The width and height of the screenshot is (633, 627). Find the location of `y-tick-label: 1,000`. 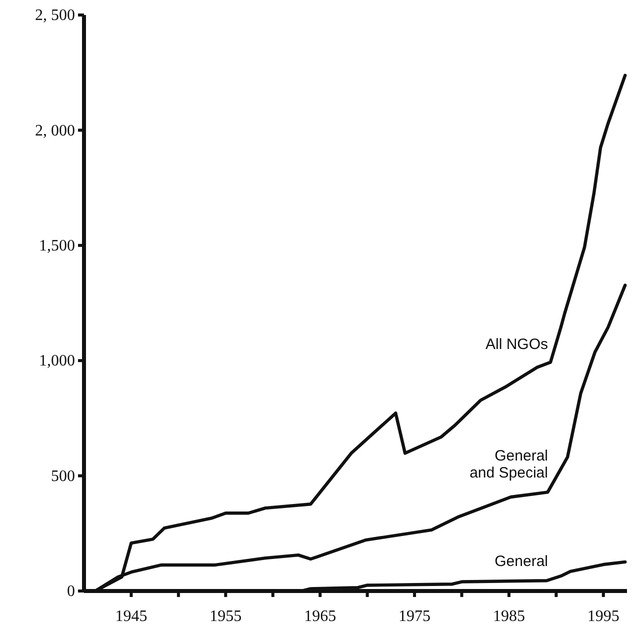

y-tick-label: 1,000 is located at coordinates (57, 361).